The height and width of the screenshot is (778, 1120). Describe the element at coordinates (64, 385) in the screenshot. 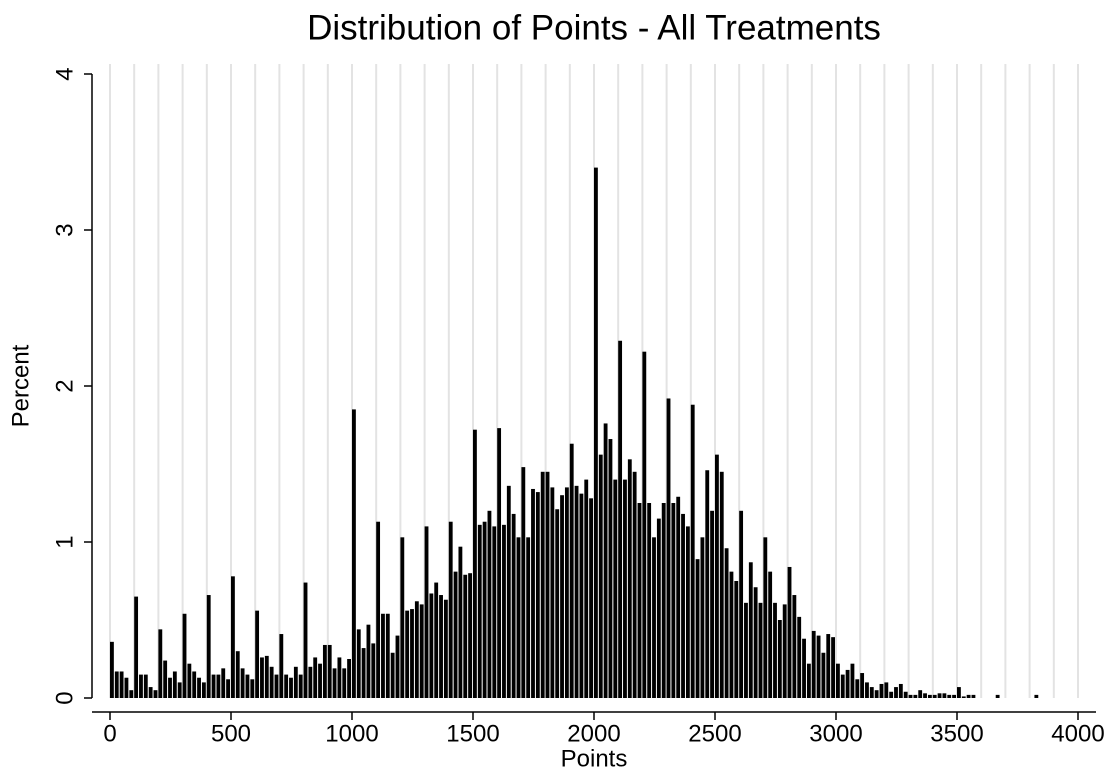

I see `y-tick-label: 2` at that location.